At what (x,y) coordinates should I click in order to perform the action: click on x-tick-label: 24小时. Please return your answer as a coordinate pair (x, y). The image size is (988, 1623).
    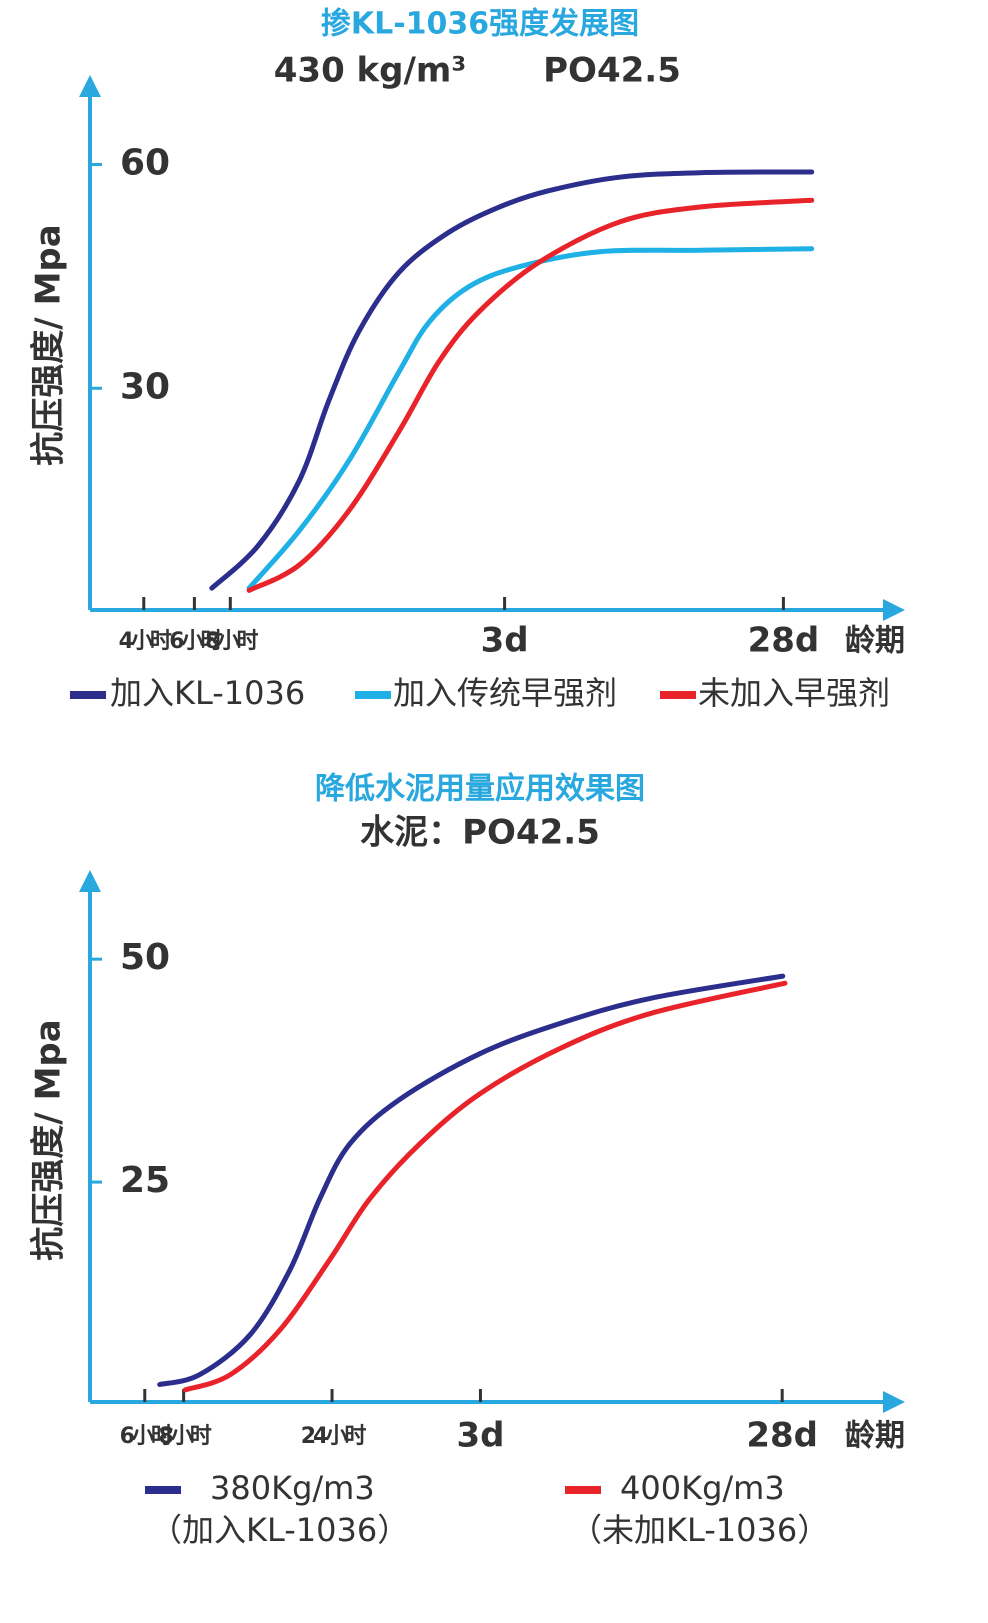
    Looking at the image, I should click on (334, 1436).